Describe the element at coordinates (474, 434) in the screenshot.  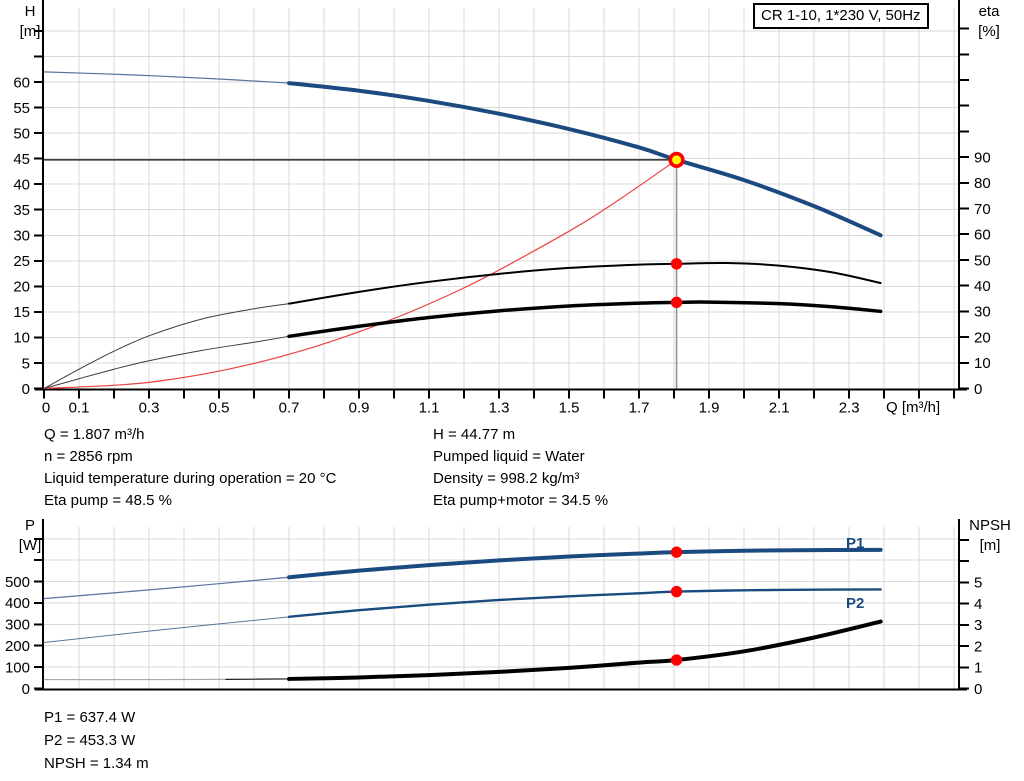
I see `info-line-head: H = 44.77 m` at that location.